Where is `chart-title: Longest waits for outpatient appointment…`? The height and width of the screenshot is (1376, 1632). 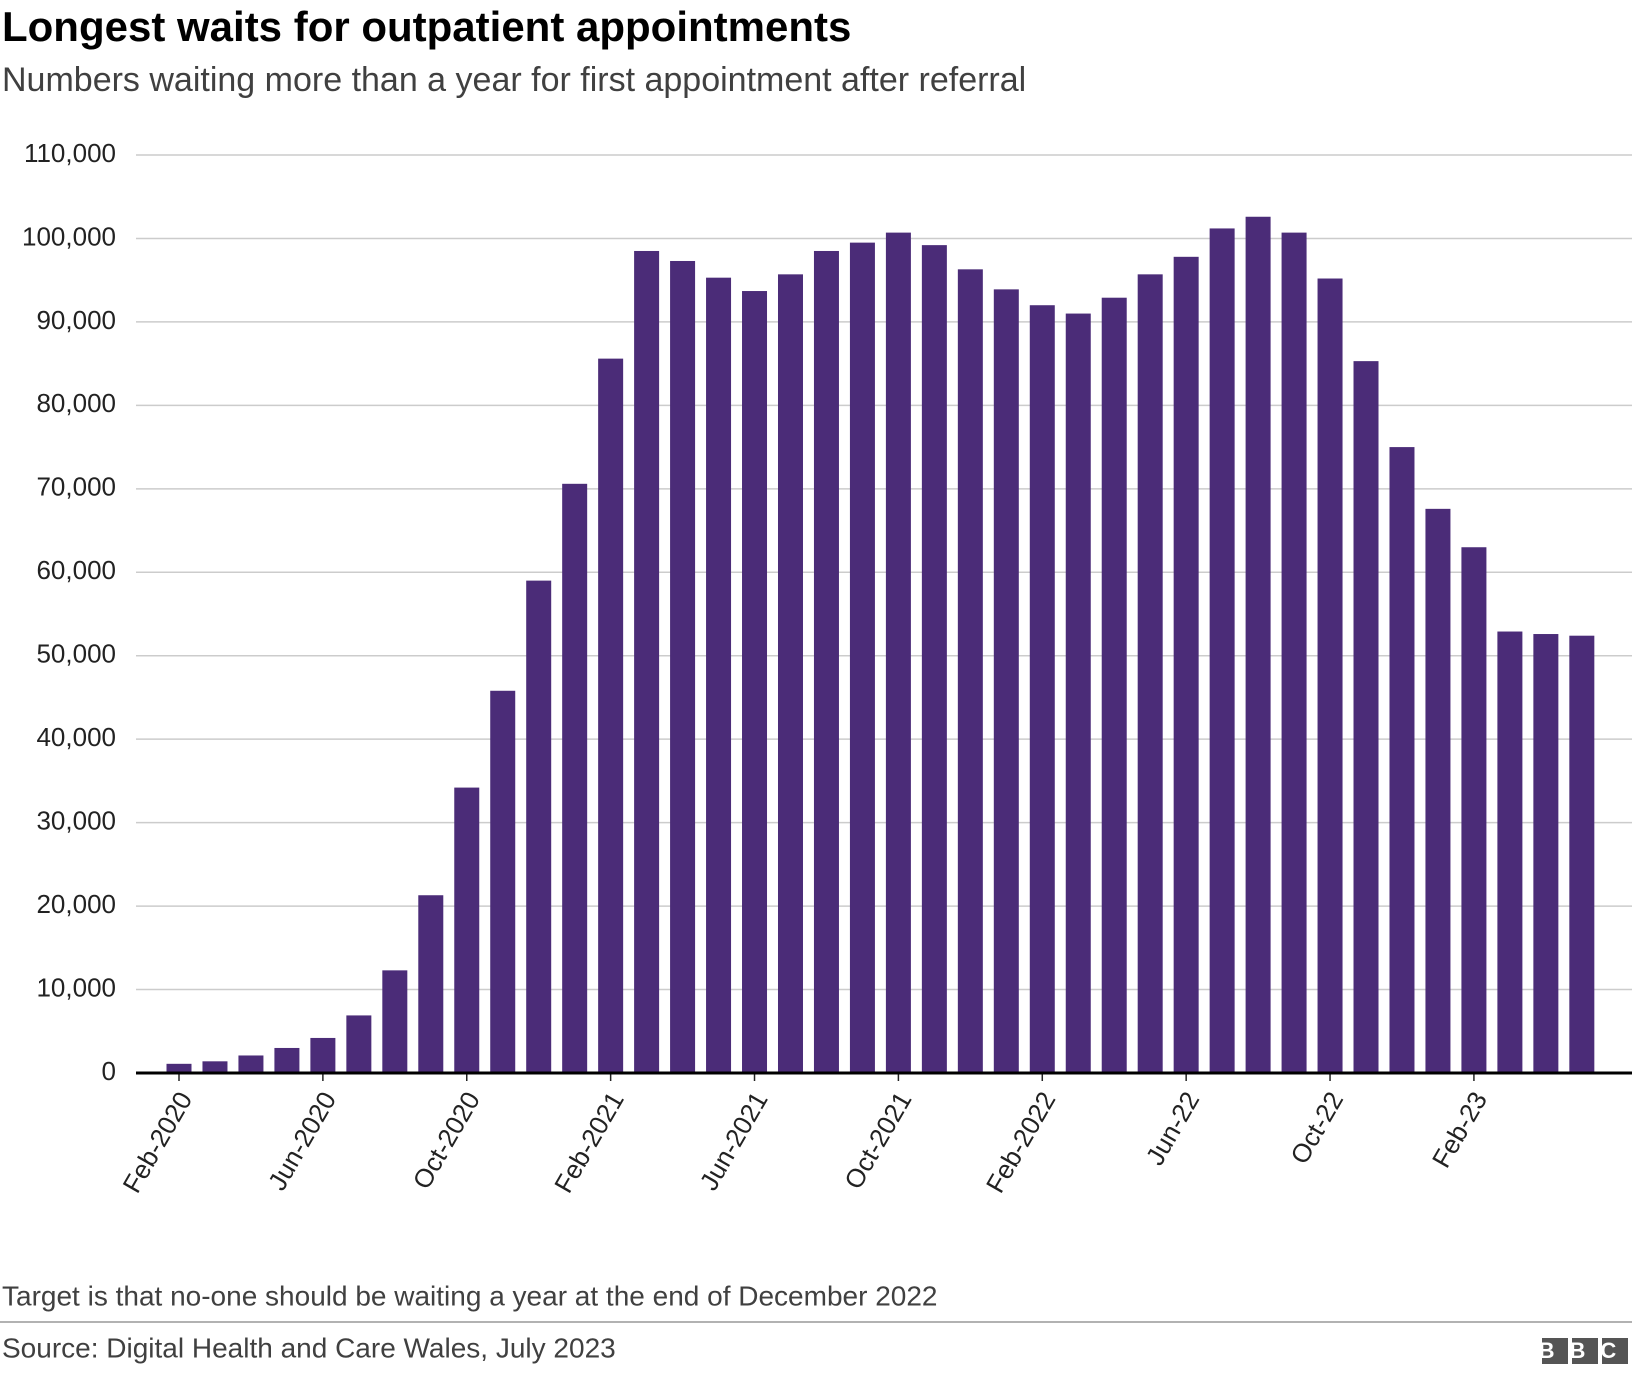
chart-title: Longest waits for outpatient appointment… is located at coordinates (426, 26).